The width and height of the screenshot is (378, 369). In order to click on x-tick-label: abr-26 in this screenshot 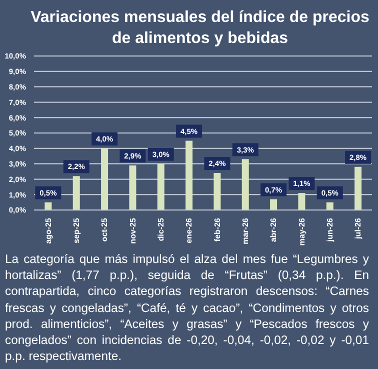, I will do `click(273, 229)`.